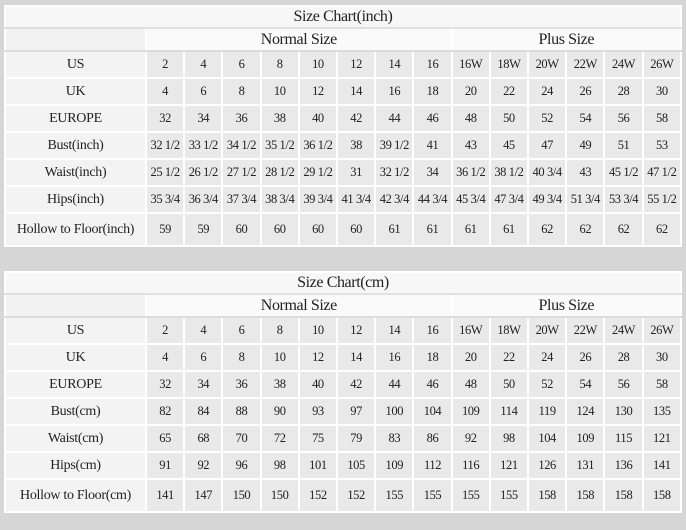  Describe the element at coordinates (203, 229) in the screenshot. I see `size-cell: 59` at that location.